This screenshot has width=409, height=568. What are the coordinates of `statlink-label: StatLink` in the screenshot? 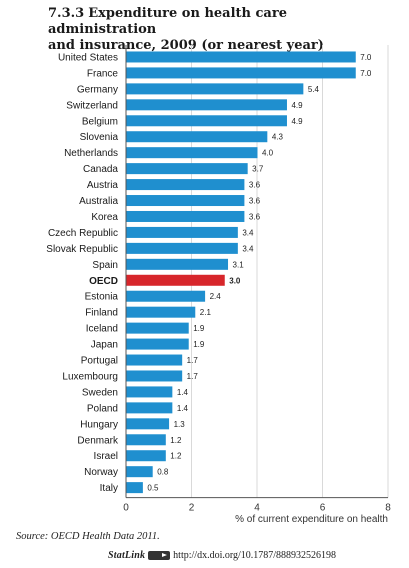 It's located at (127, 555).